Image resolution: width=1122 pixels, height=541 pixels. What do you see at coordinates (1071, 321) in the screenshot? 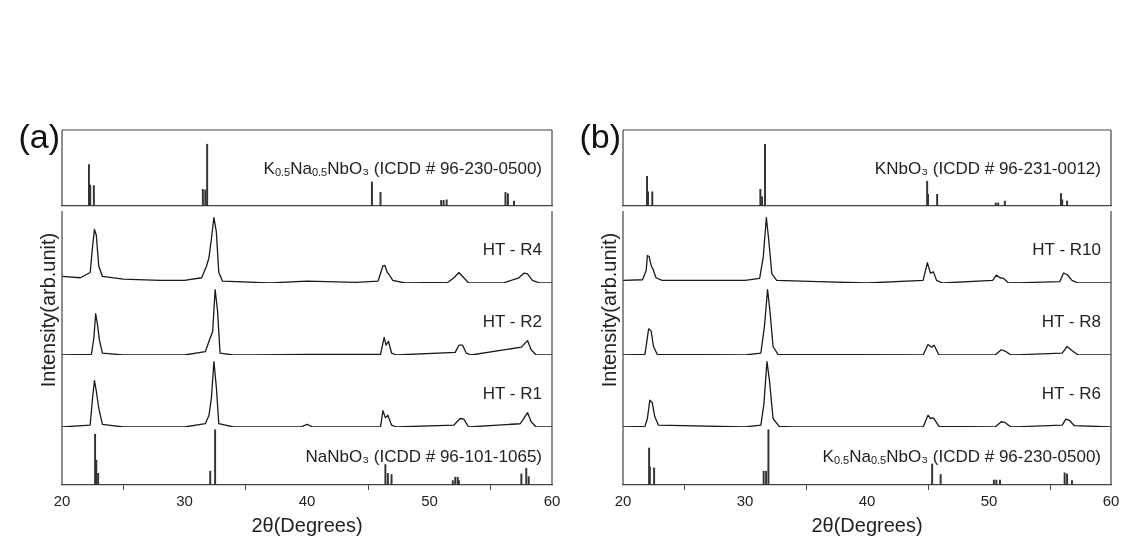
I see `series-label: HT - R8` at bounding box center [1071, 321].